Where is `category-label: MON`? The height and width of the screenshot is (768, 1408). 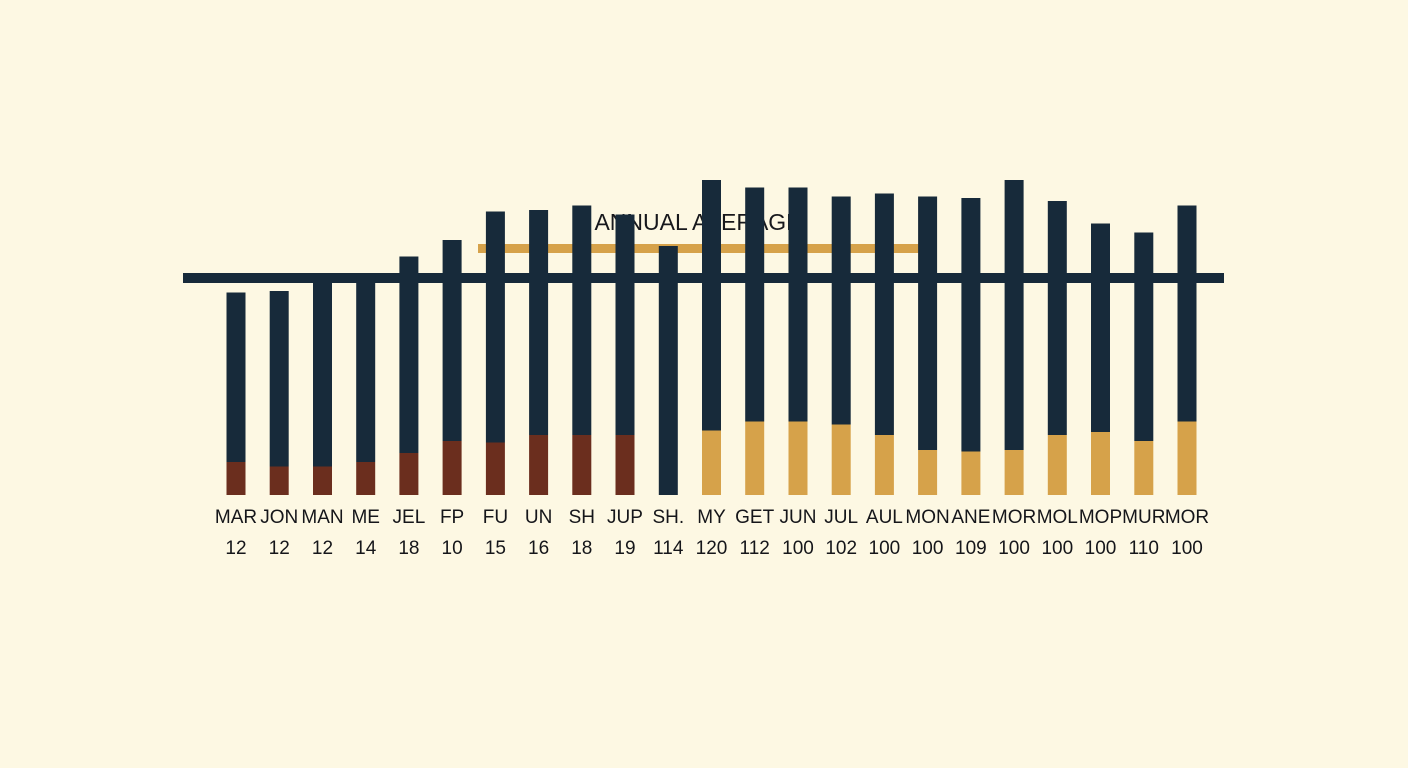 category-label: MON is located at coordinates (927, 517).